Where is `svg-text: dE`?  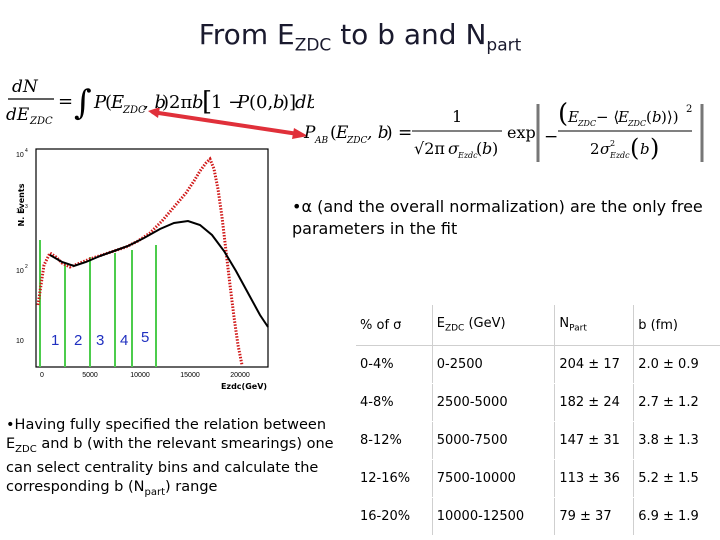 svg-text: dE is located at coordinates (18, 115).